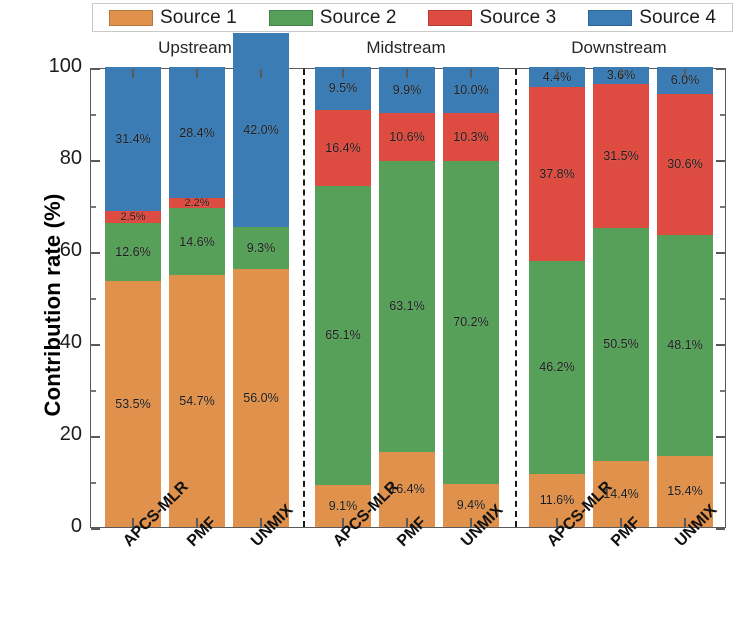 This screenshot has height=638, width=737. What do you see at coordinates (197, 203) in the screenshot?
I see `bar-segment-source-3: 2.2%` at bounding box center [197, 203].